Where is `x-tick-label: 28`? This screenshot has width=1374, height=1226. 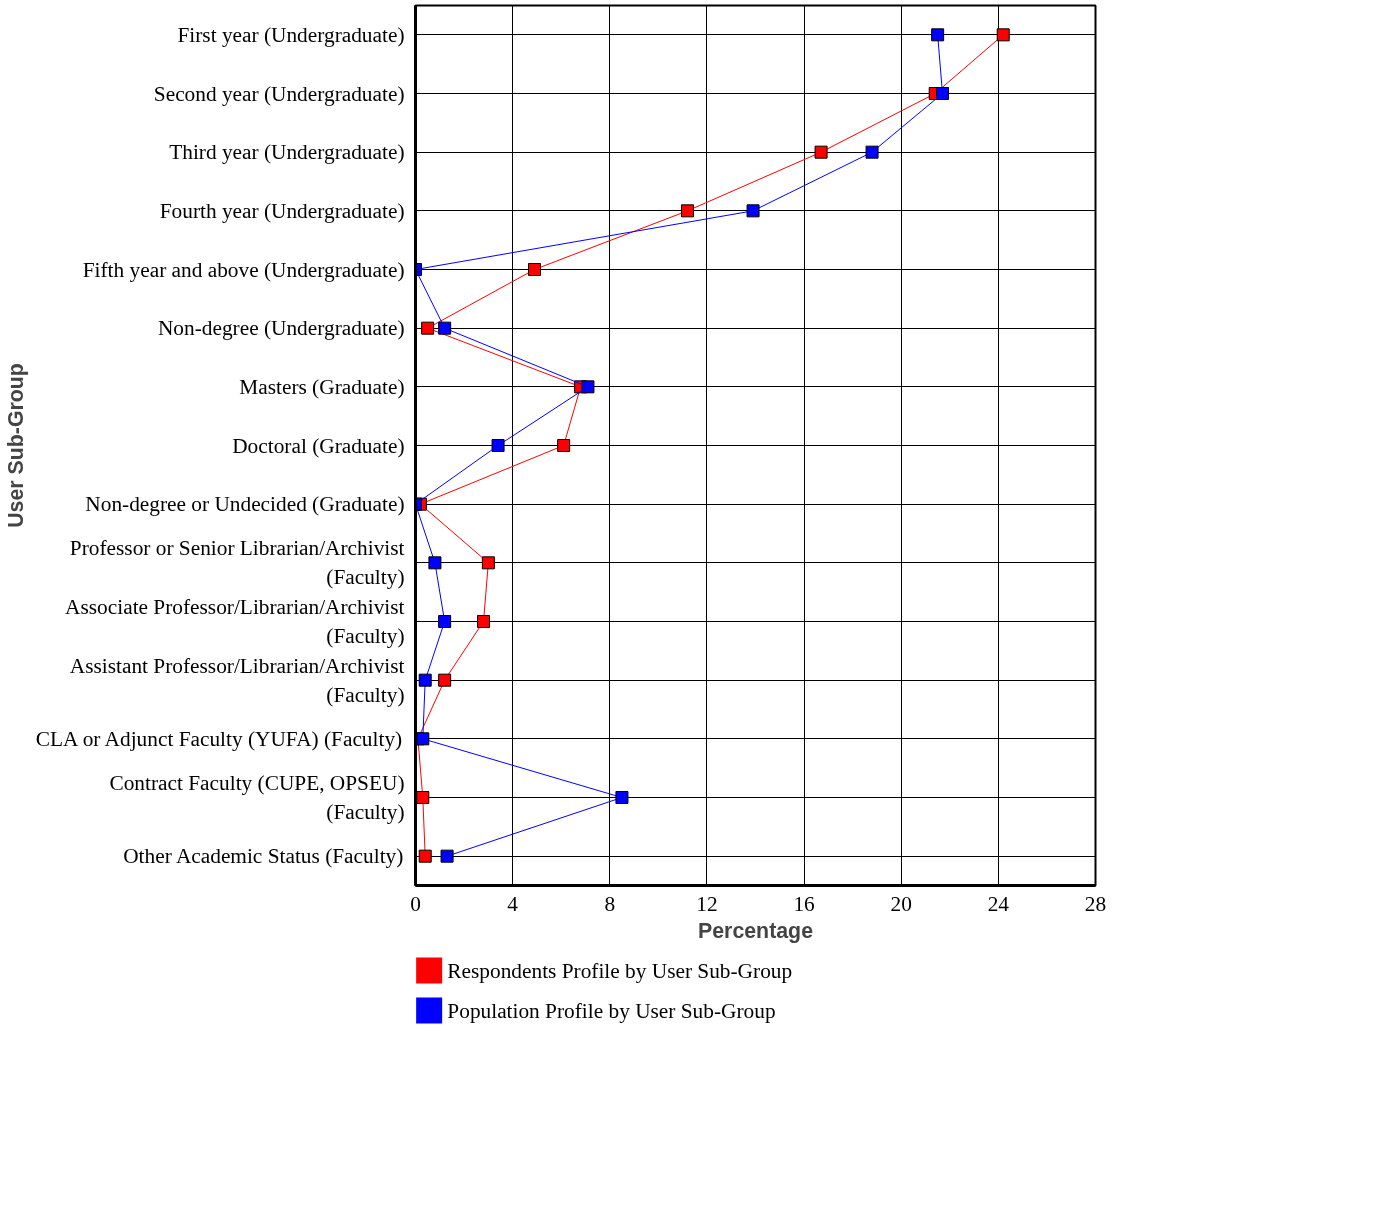 x-tick-label: 28 is located at coordinates (1095, 903).